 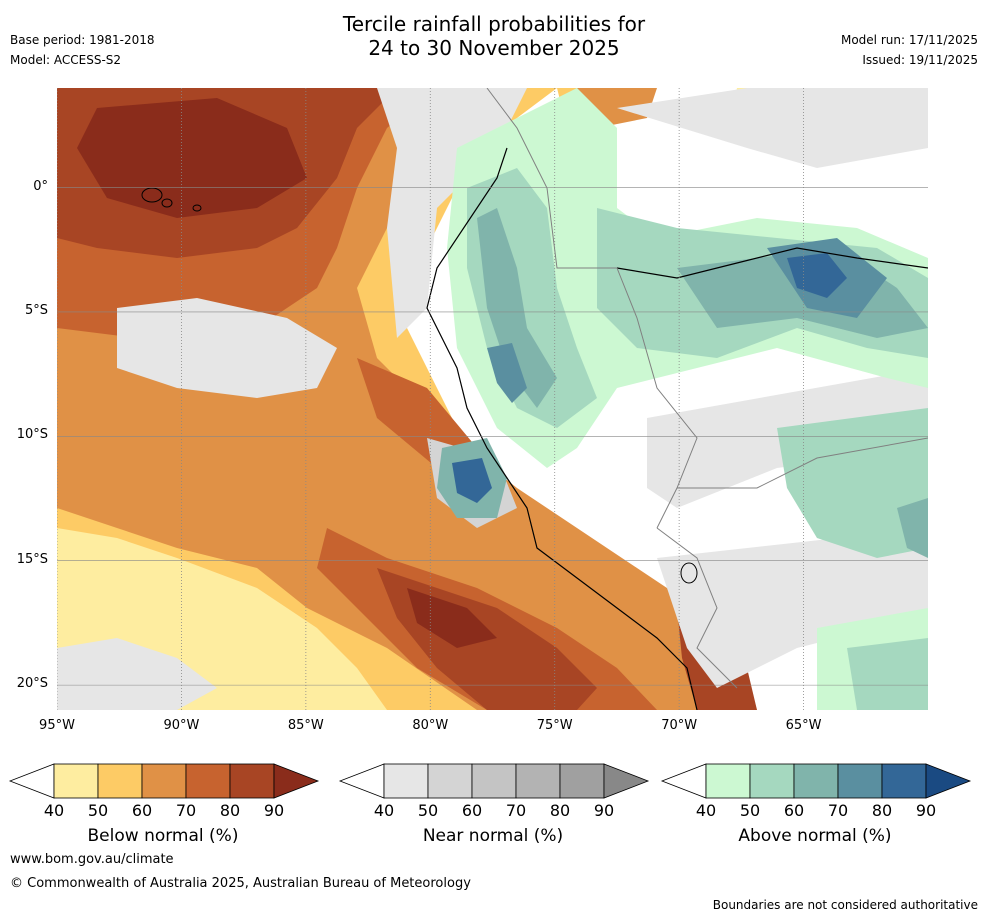 What do you see at coordinates (92, 859) in the screenshot?
I see `website-link: www.bom.gov.au/climate` at bounding box center [92, 859].